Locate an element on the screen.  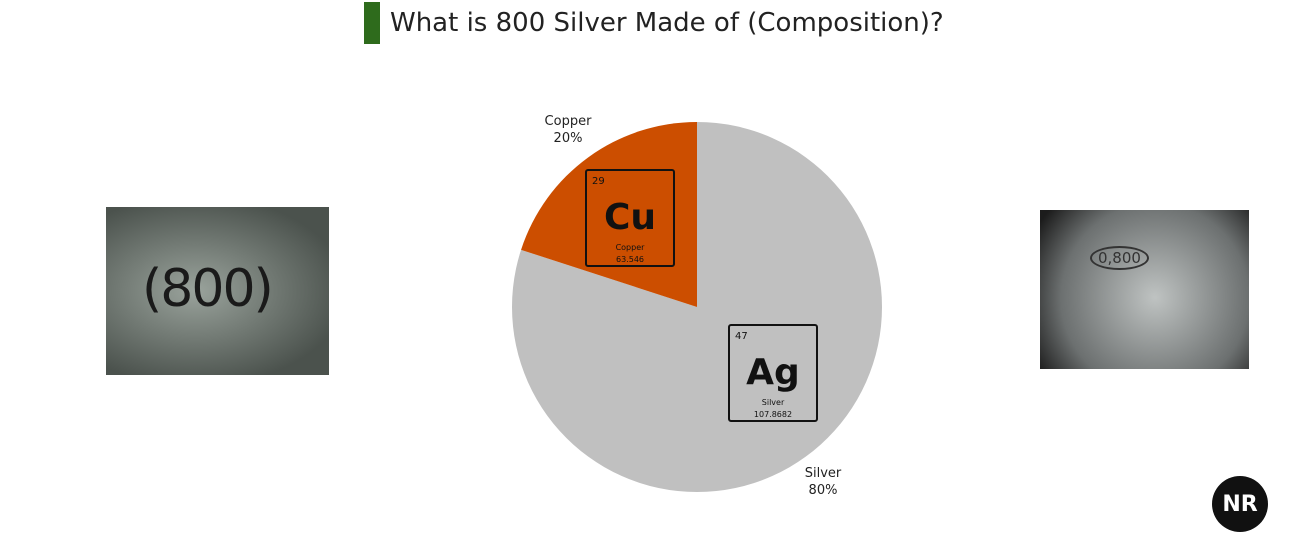
element-symbol: Ag is located at coordinates (773, 372).